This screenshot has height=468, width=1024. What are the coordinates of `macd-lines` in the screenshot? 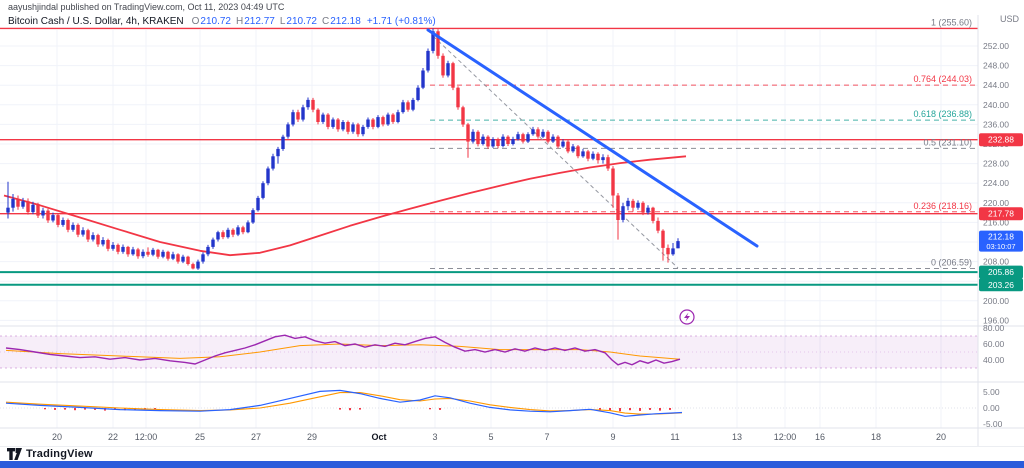 It's located at (344, 403).